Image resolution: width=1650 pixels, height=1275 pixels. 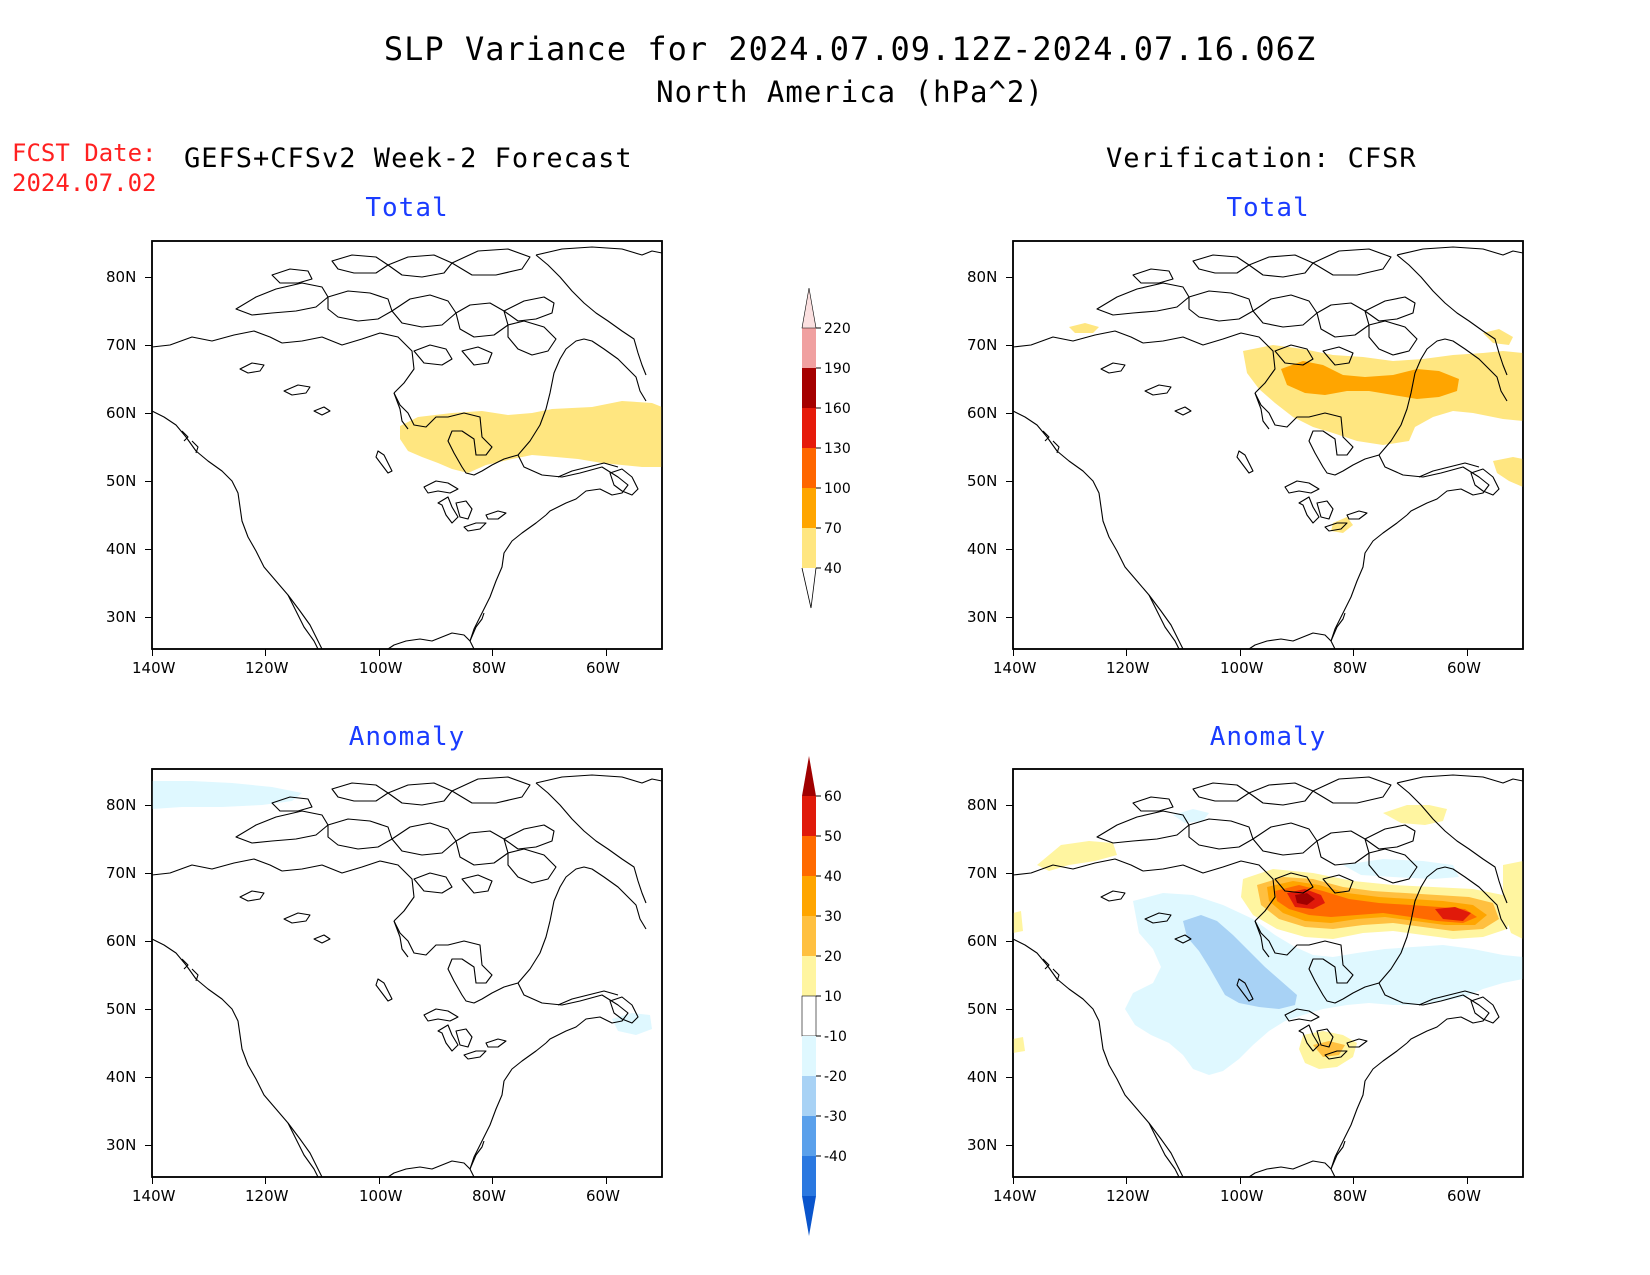 What do you see at coordinates (121, 1009) in the screenshot?
I see `lat-label-forecast-anomaly: 50N` at bounding box center [121, 1009].